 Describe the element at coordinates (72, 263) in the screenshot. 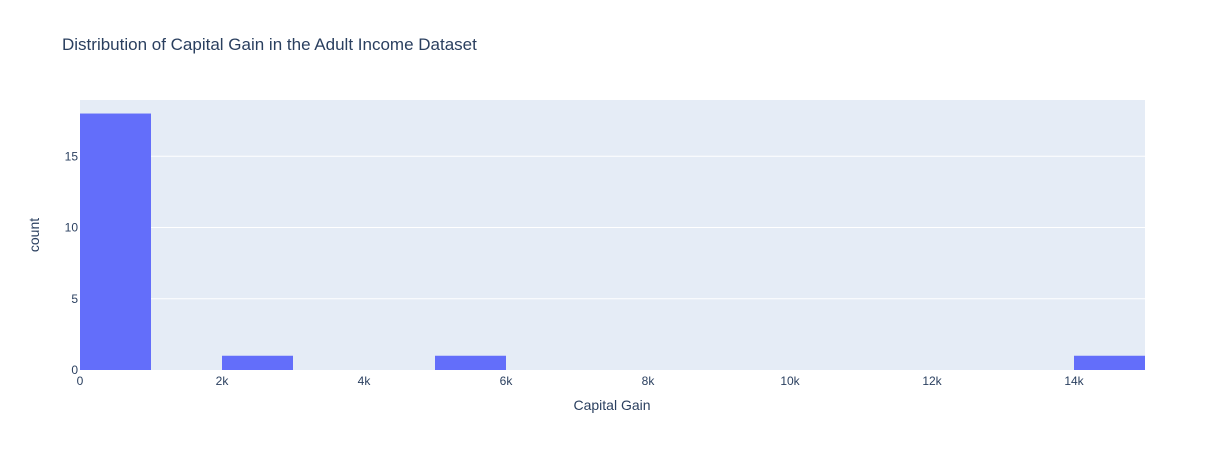

I see `y-axis-ticks: 0 5 10 15` at that location.